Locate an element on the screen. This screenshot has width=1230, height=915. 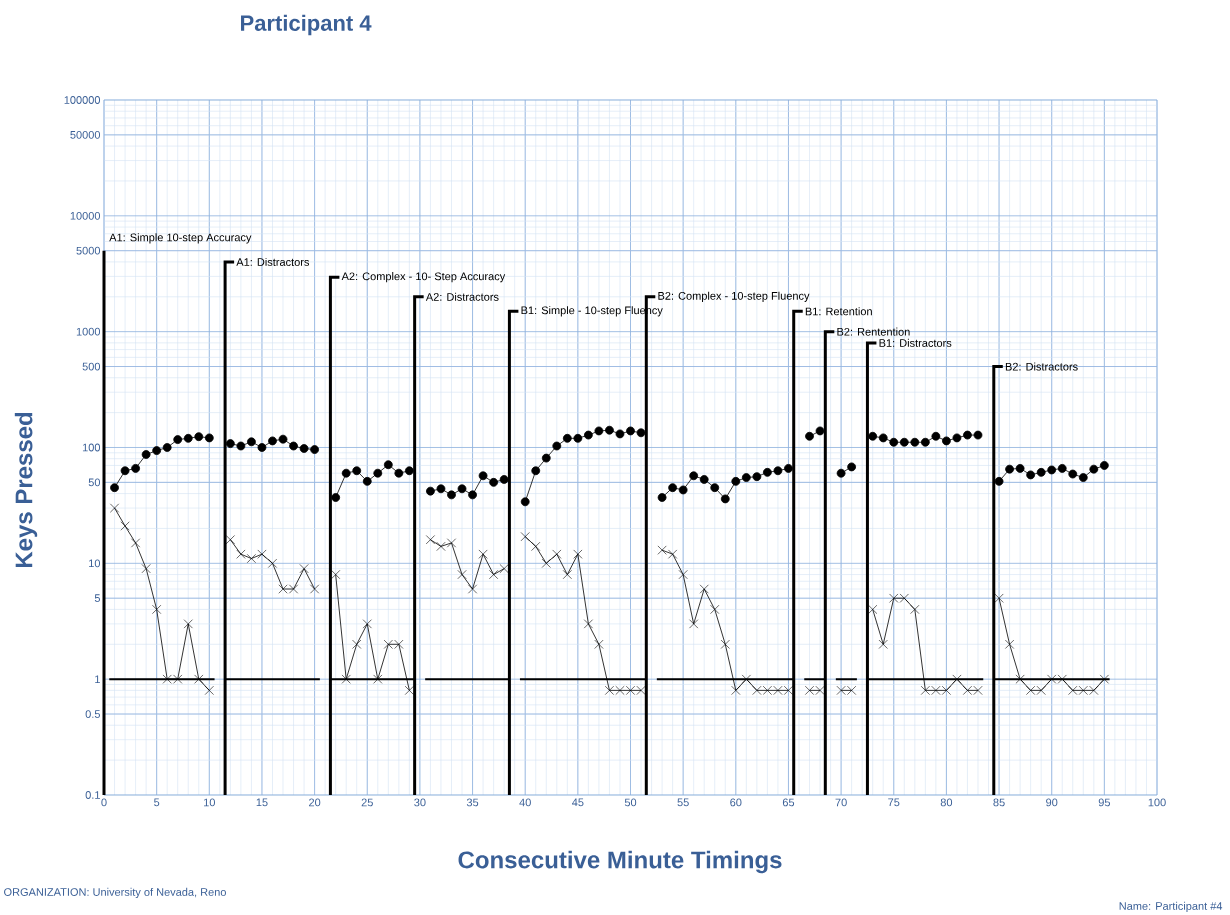
x-tick-label: 90 is located at coordinates (1052, 802).